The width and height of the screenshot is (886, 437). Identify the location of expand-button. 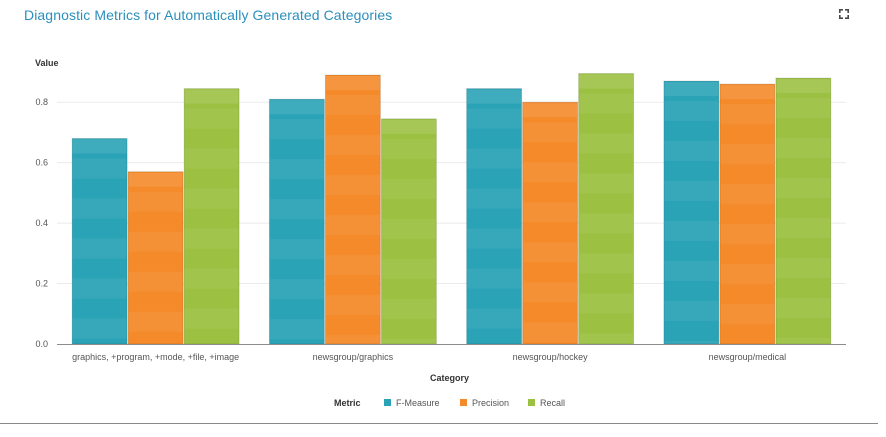
(844, 14).